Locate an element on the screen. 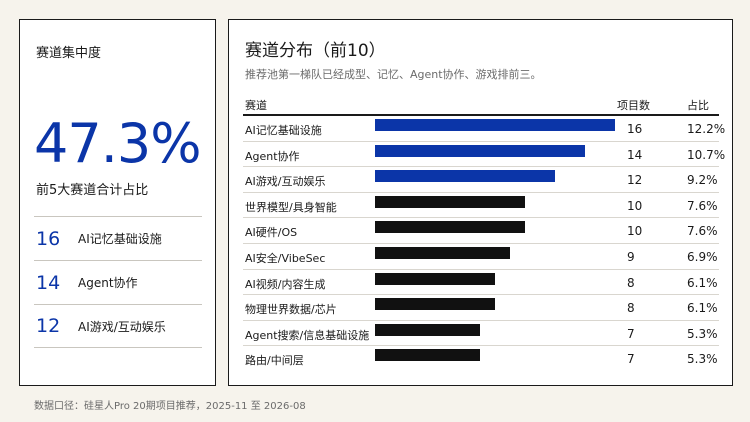  top-sector-count: 16 is located at coordinates (48, 238).